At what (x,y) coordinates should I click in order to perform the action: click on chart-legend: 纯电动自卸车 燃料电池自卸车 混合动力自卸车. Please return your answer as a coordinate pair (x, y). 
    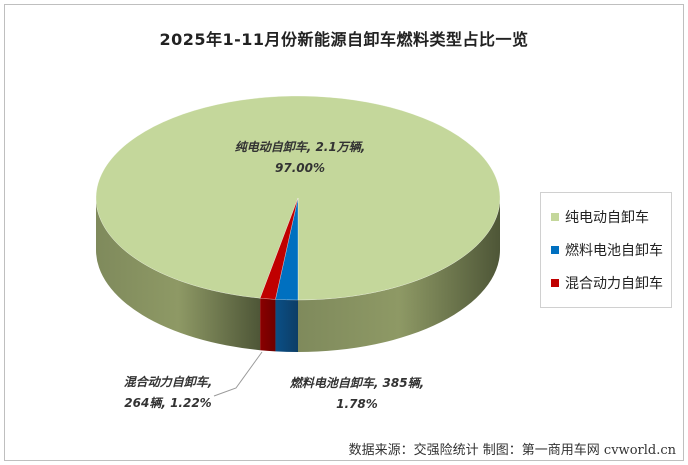
    Looking at the image, I should click on (606, 250).